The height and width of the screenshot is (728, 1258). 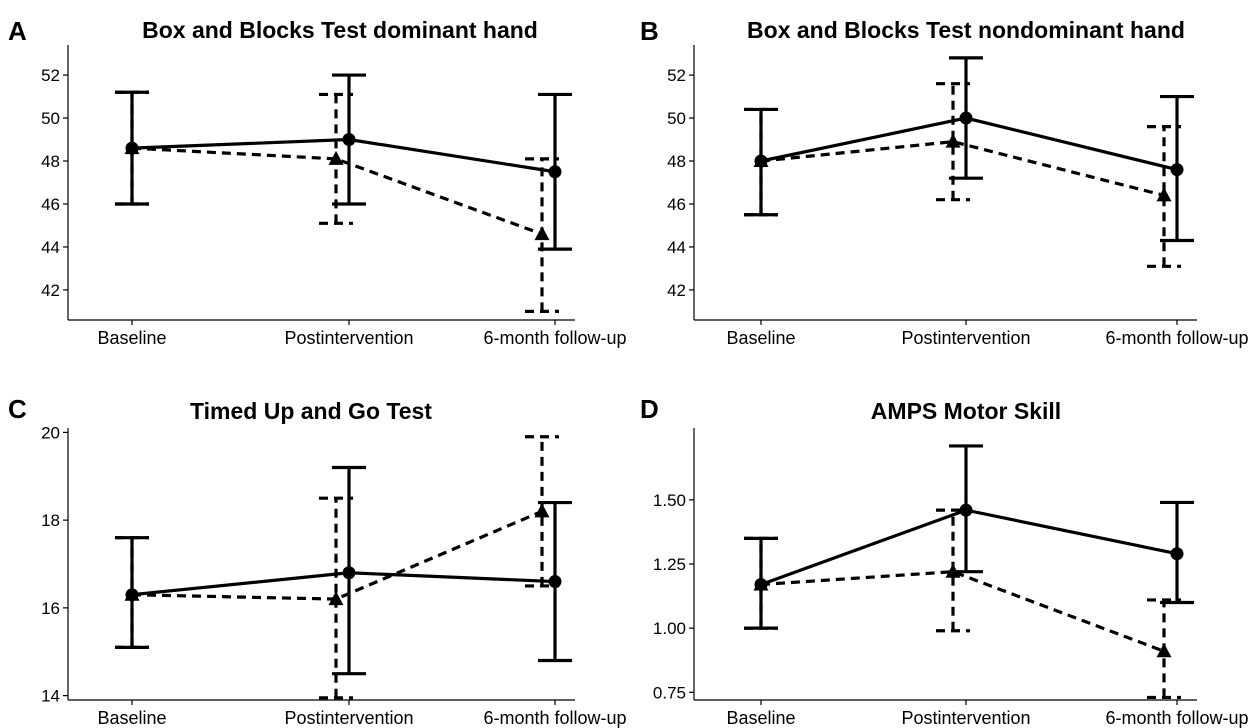 I want to click on y-tick-label: 1.50, so click(x=669, y=500).